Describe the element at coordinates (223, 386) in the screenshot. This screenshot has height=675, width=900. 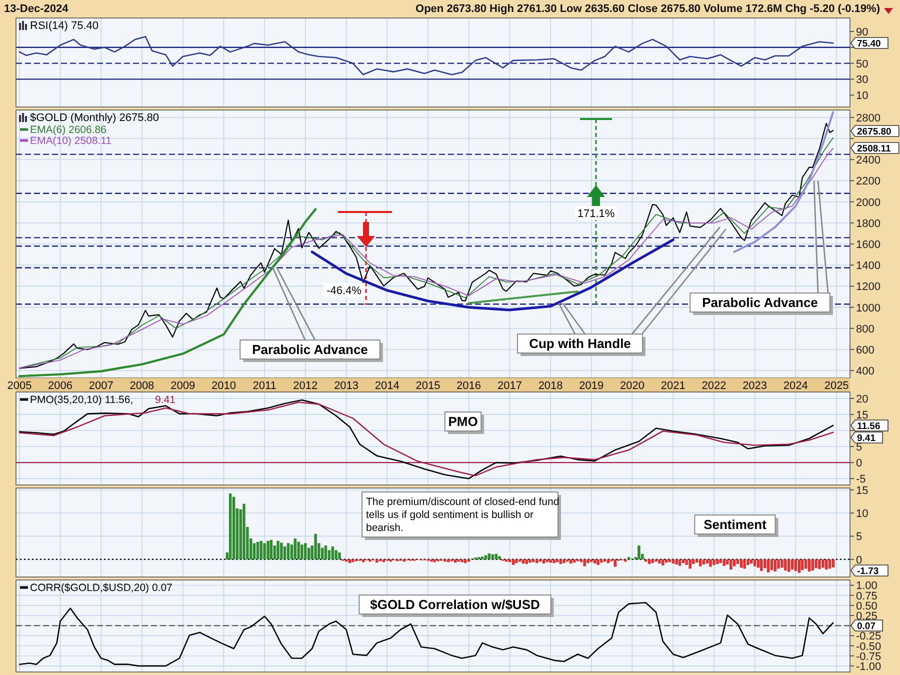
I see `x-tick-label: 2010` at that location.